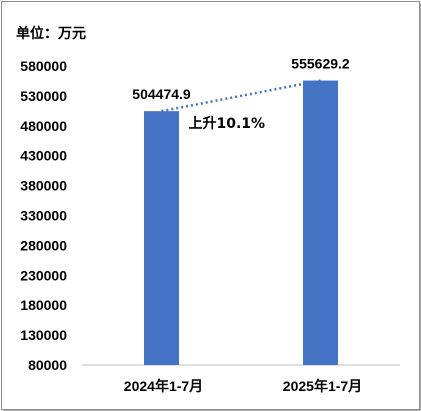  Describe the element at coordinates (43, 335) in the screenshot. I see `y-tick-label: 130000` at that location.